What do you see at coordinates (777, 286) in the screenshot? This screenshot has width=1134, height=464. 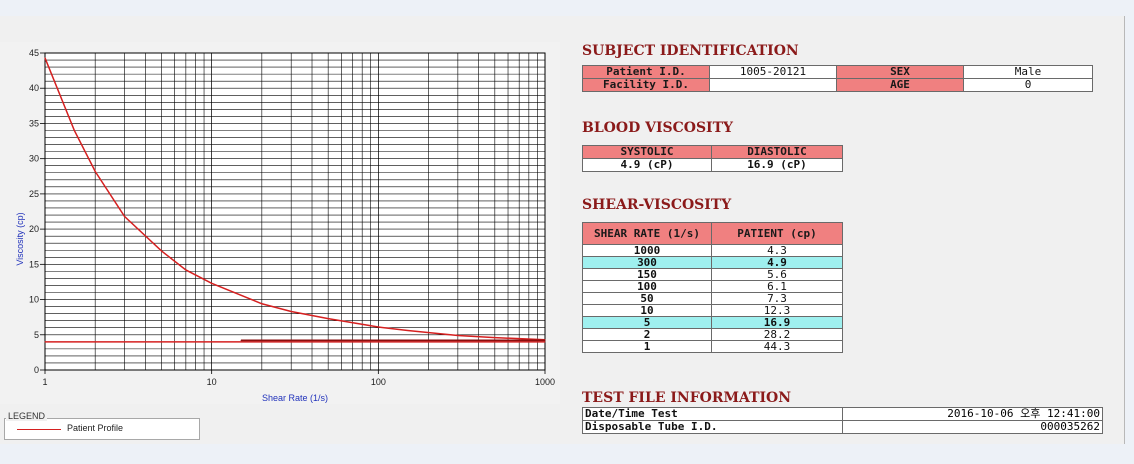 I see `patient-value-cell: 6.1` at bounding box center [777, 286].